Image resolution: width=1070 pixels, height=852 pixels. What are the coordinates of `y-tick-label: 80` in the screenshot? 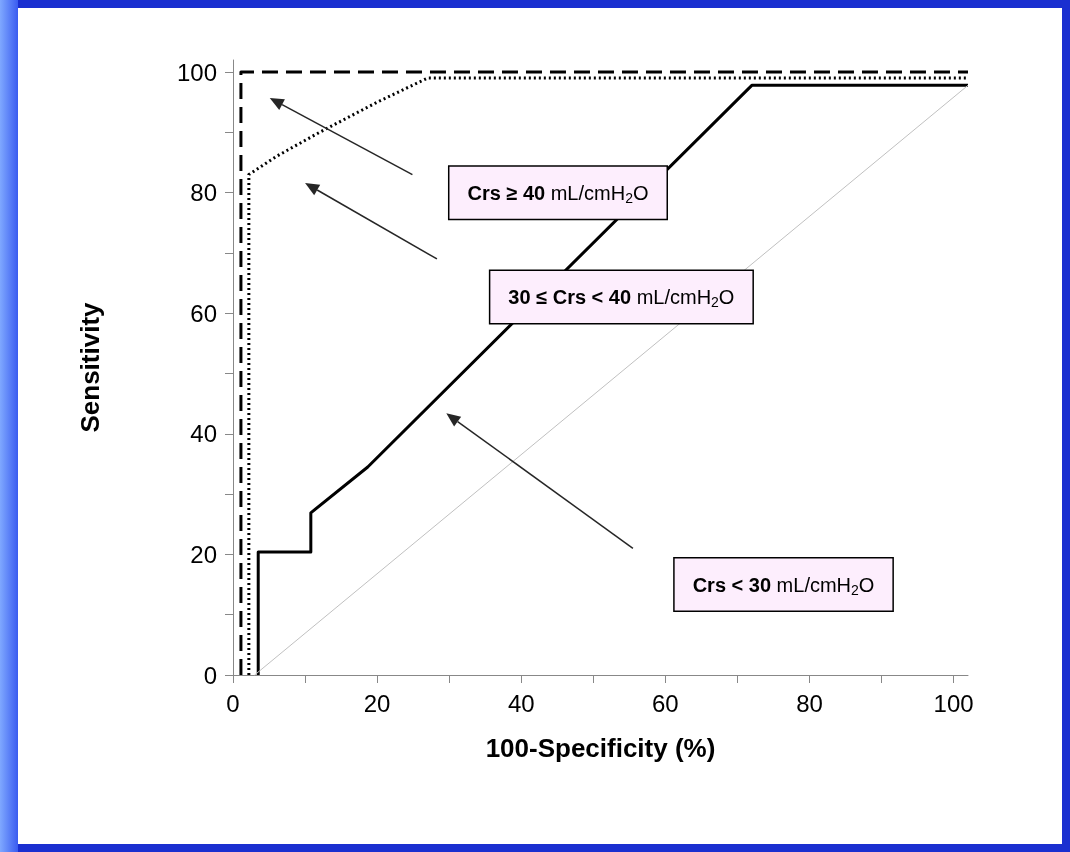 It's located at (203, 193).